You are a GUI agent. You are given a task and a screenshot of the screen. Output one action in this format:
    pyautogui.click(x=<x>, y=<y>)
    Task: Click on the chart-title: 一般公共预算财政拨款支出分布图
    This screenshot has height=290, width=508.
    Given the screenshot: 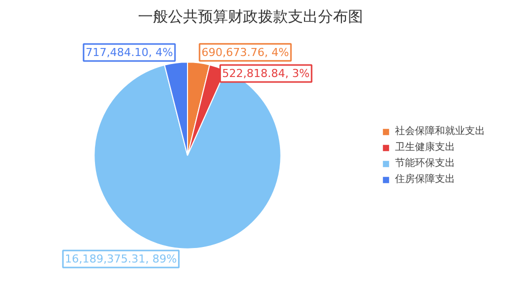 What is the action you would take?
    pyautogui.click(x=250, y=17)
    